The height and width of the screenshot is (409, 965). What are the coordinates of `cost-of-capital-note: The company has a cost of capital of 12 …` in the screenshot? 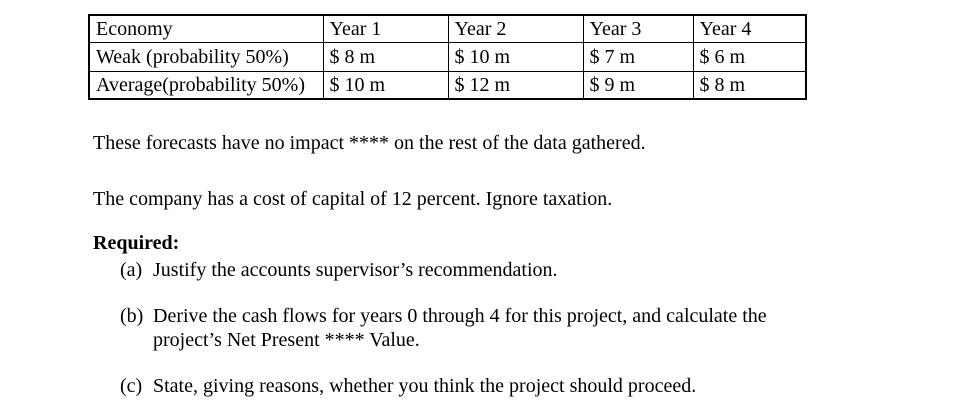 It's located at (353, 199).